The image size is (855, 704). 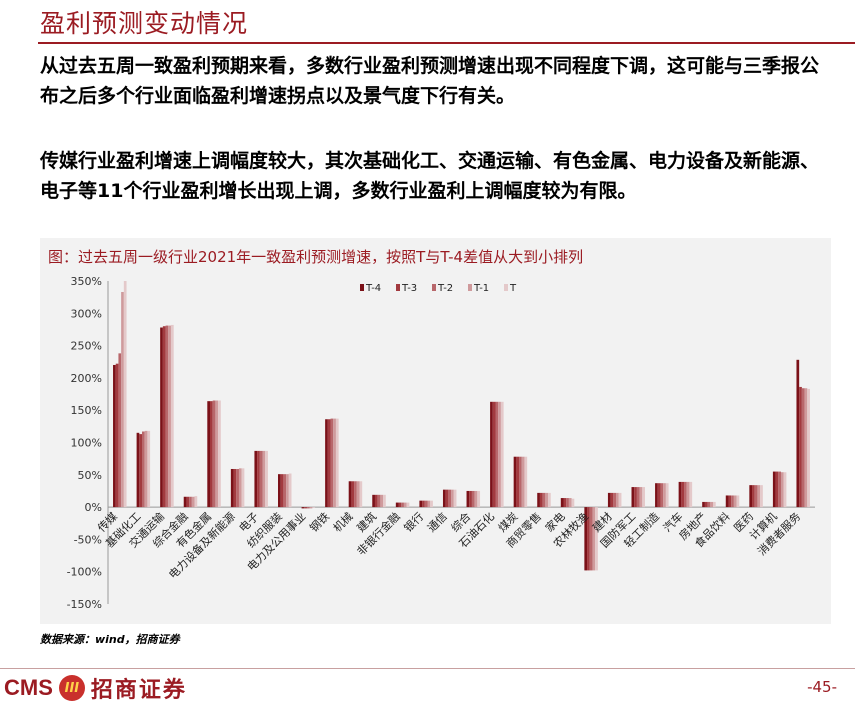 What do you see at coordinates (413, 521) in the screenshot?
I see `x-tick-label: 银行` at bounding box center [413, 521].